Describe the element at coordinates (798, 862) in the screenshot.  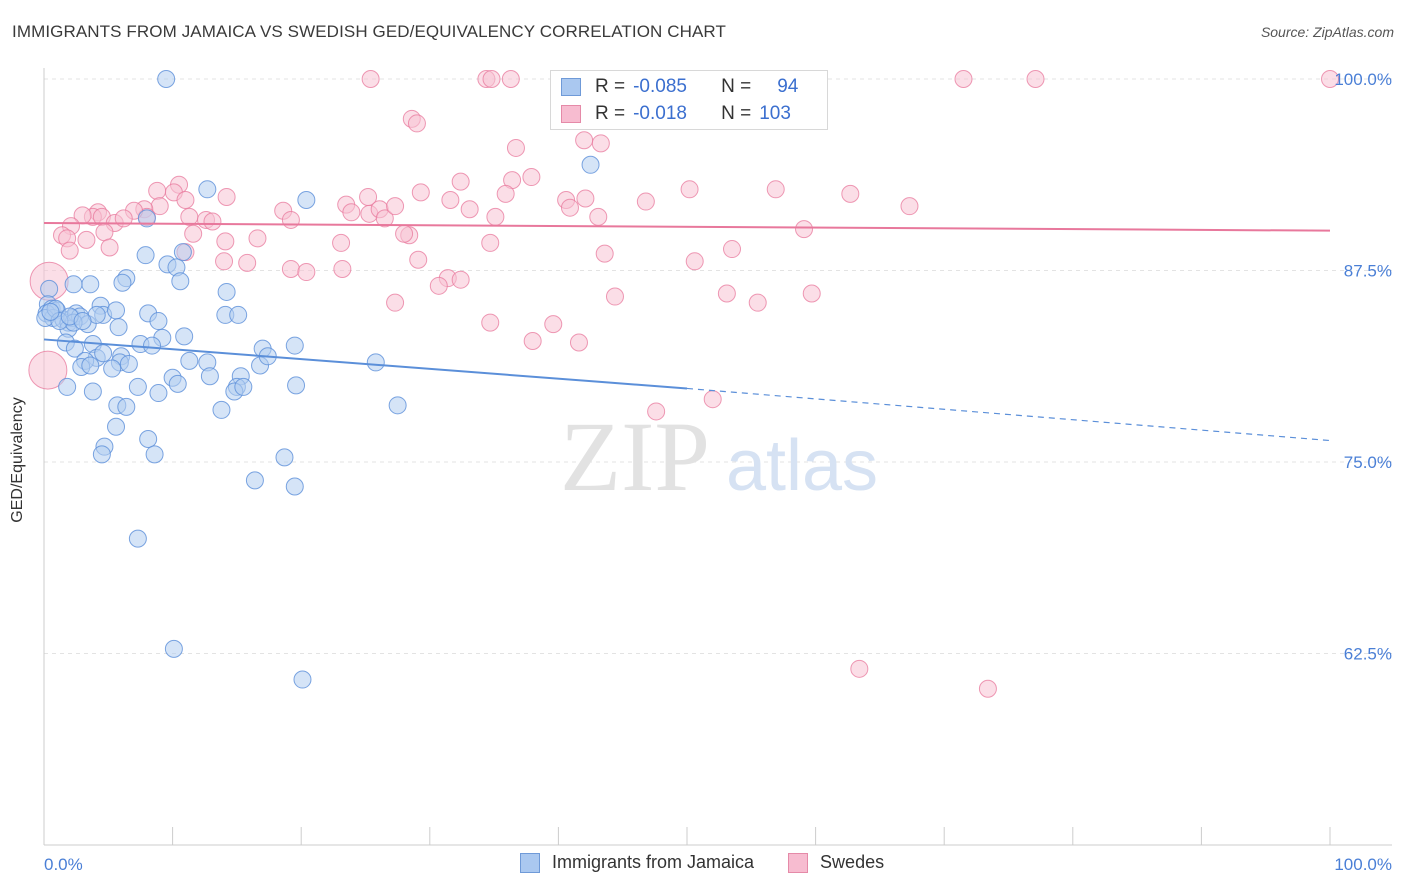
I see `legend-swatch-swedes` at that location.